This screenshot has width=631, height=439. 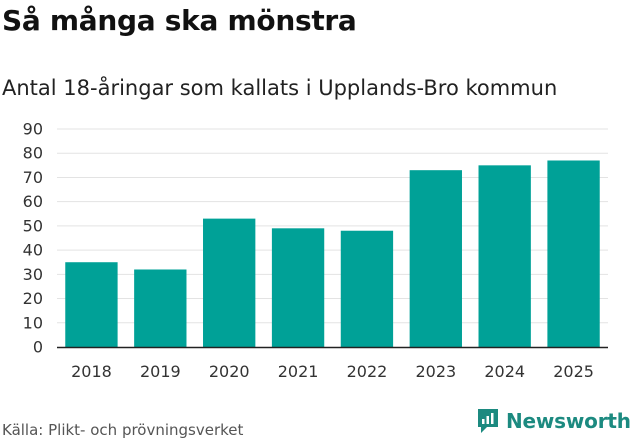 I want to click on x-tick-label: 2023, so click(x=435, y=371).